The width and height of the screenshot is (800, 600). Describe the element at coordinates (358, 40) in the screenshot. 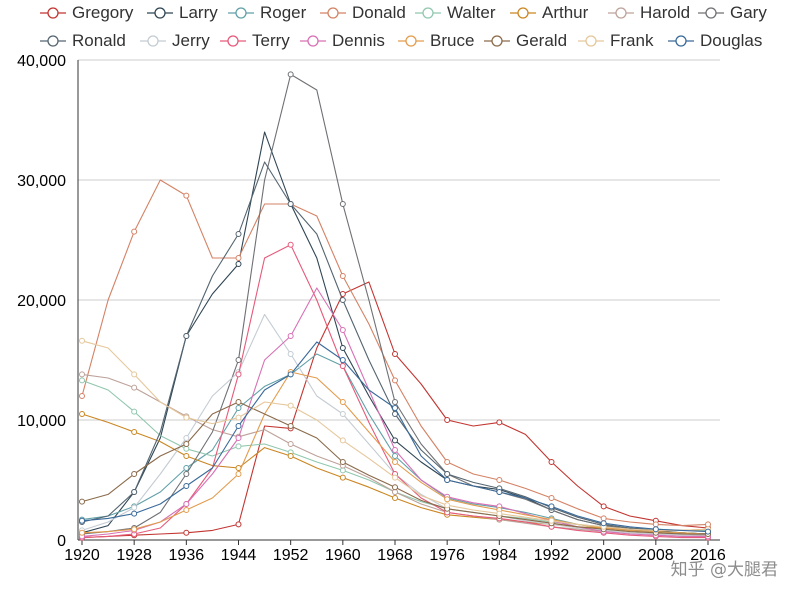

I see `legend-label: Dennis` at that location.